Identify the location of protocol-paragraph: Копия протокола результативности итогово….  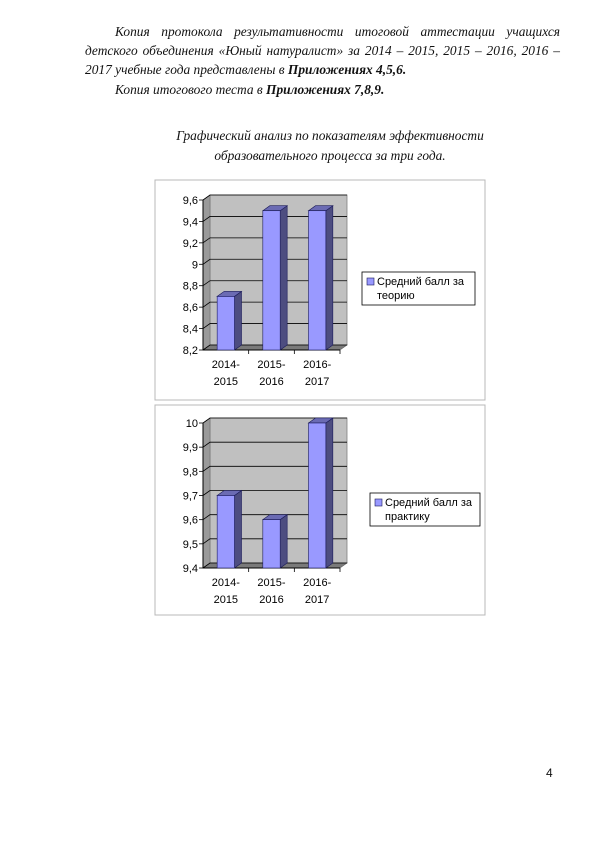
(322, 50).